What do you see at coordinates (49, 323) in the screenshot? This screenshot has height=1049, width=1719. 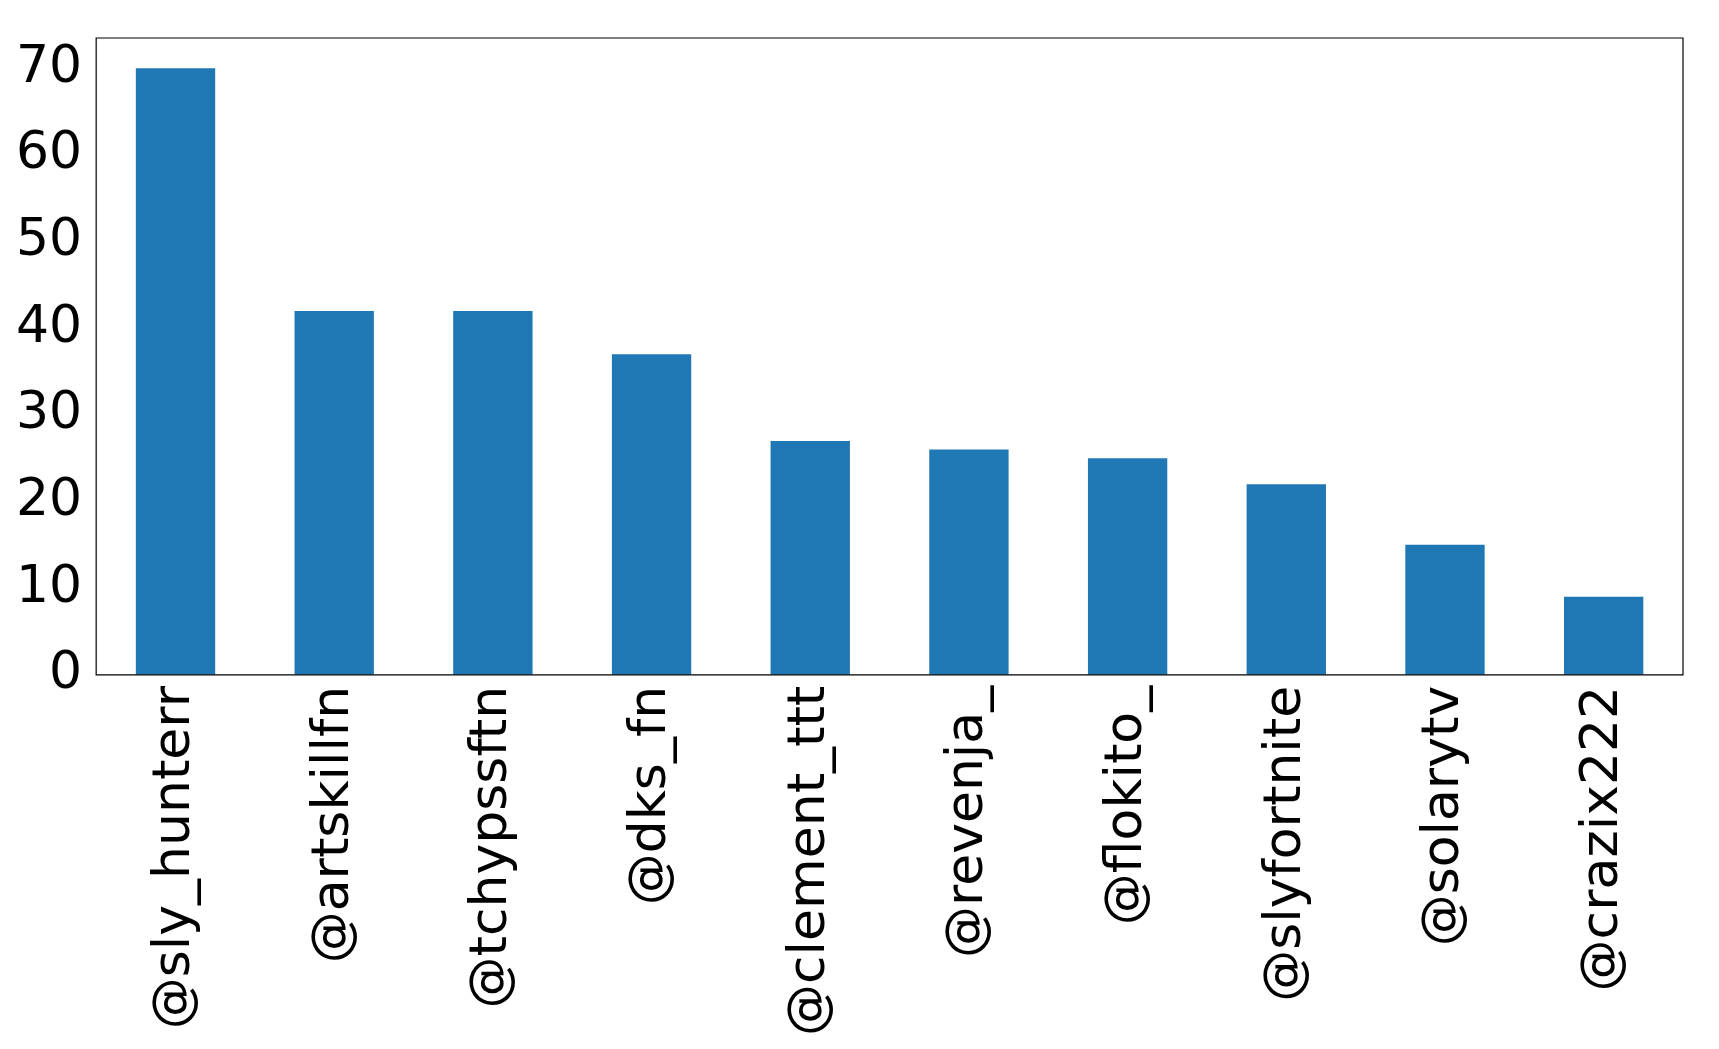 I see `y-tick-label: 40` at bounding box center [49, 323].